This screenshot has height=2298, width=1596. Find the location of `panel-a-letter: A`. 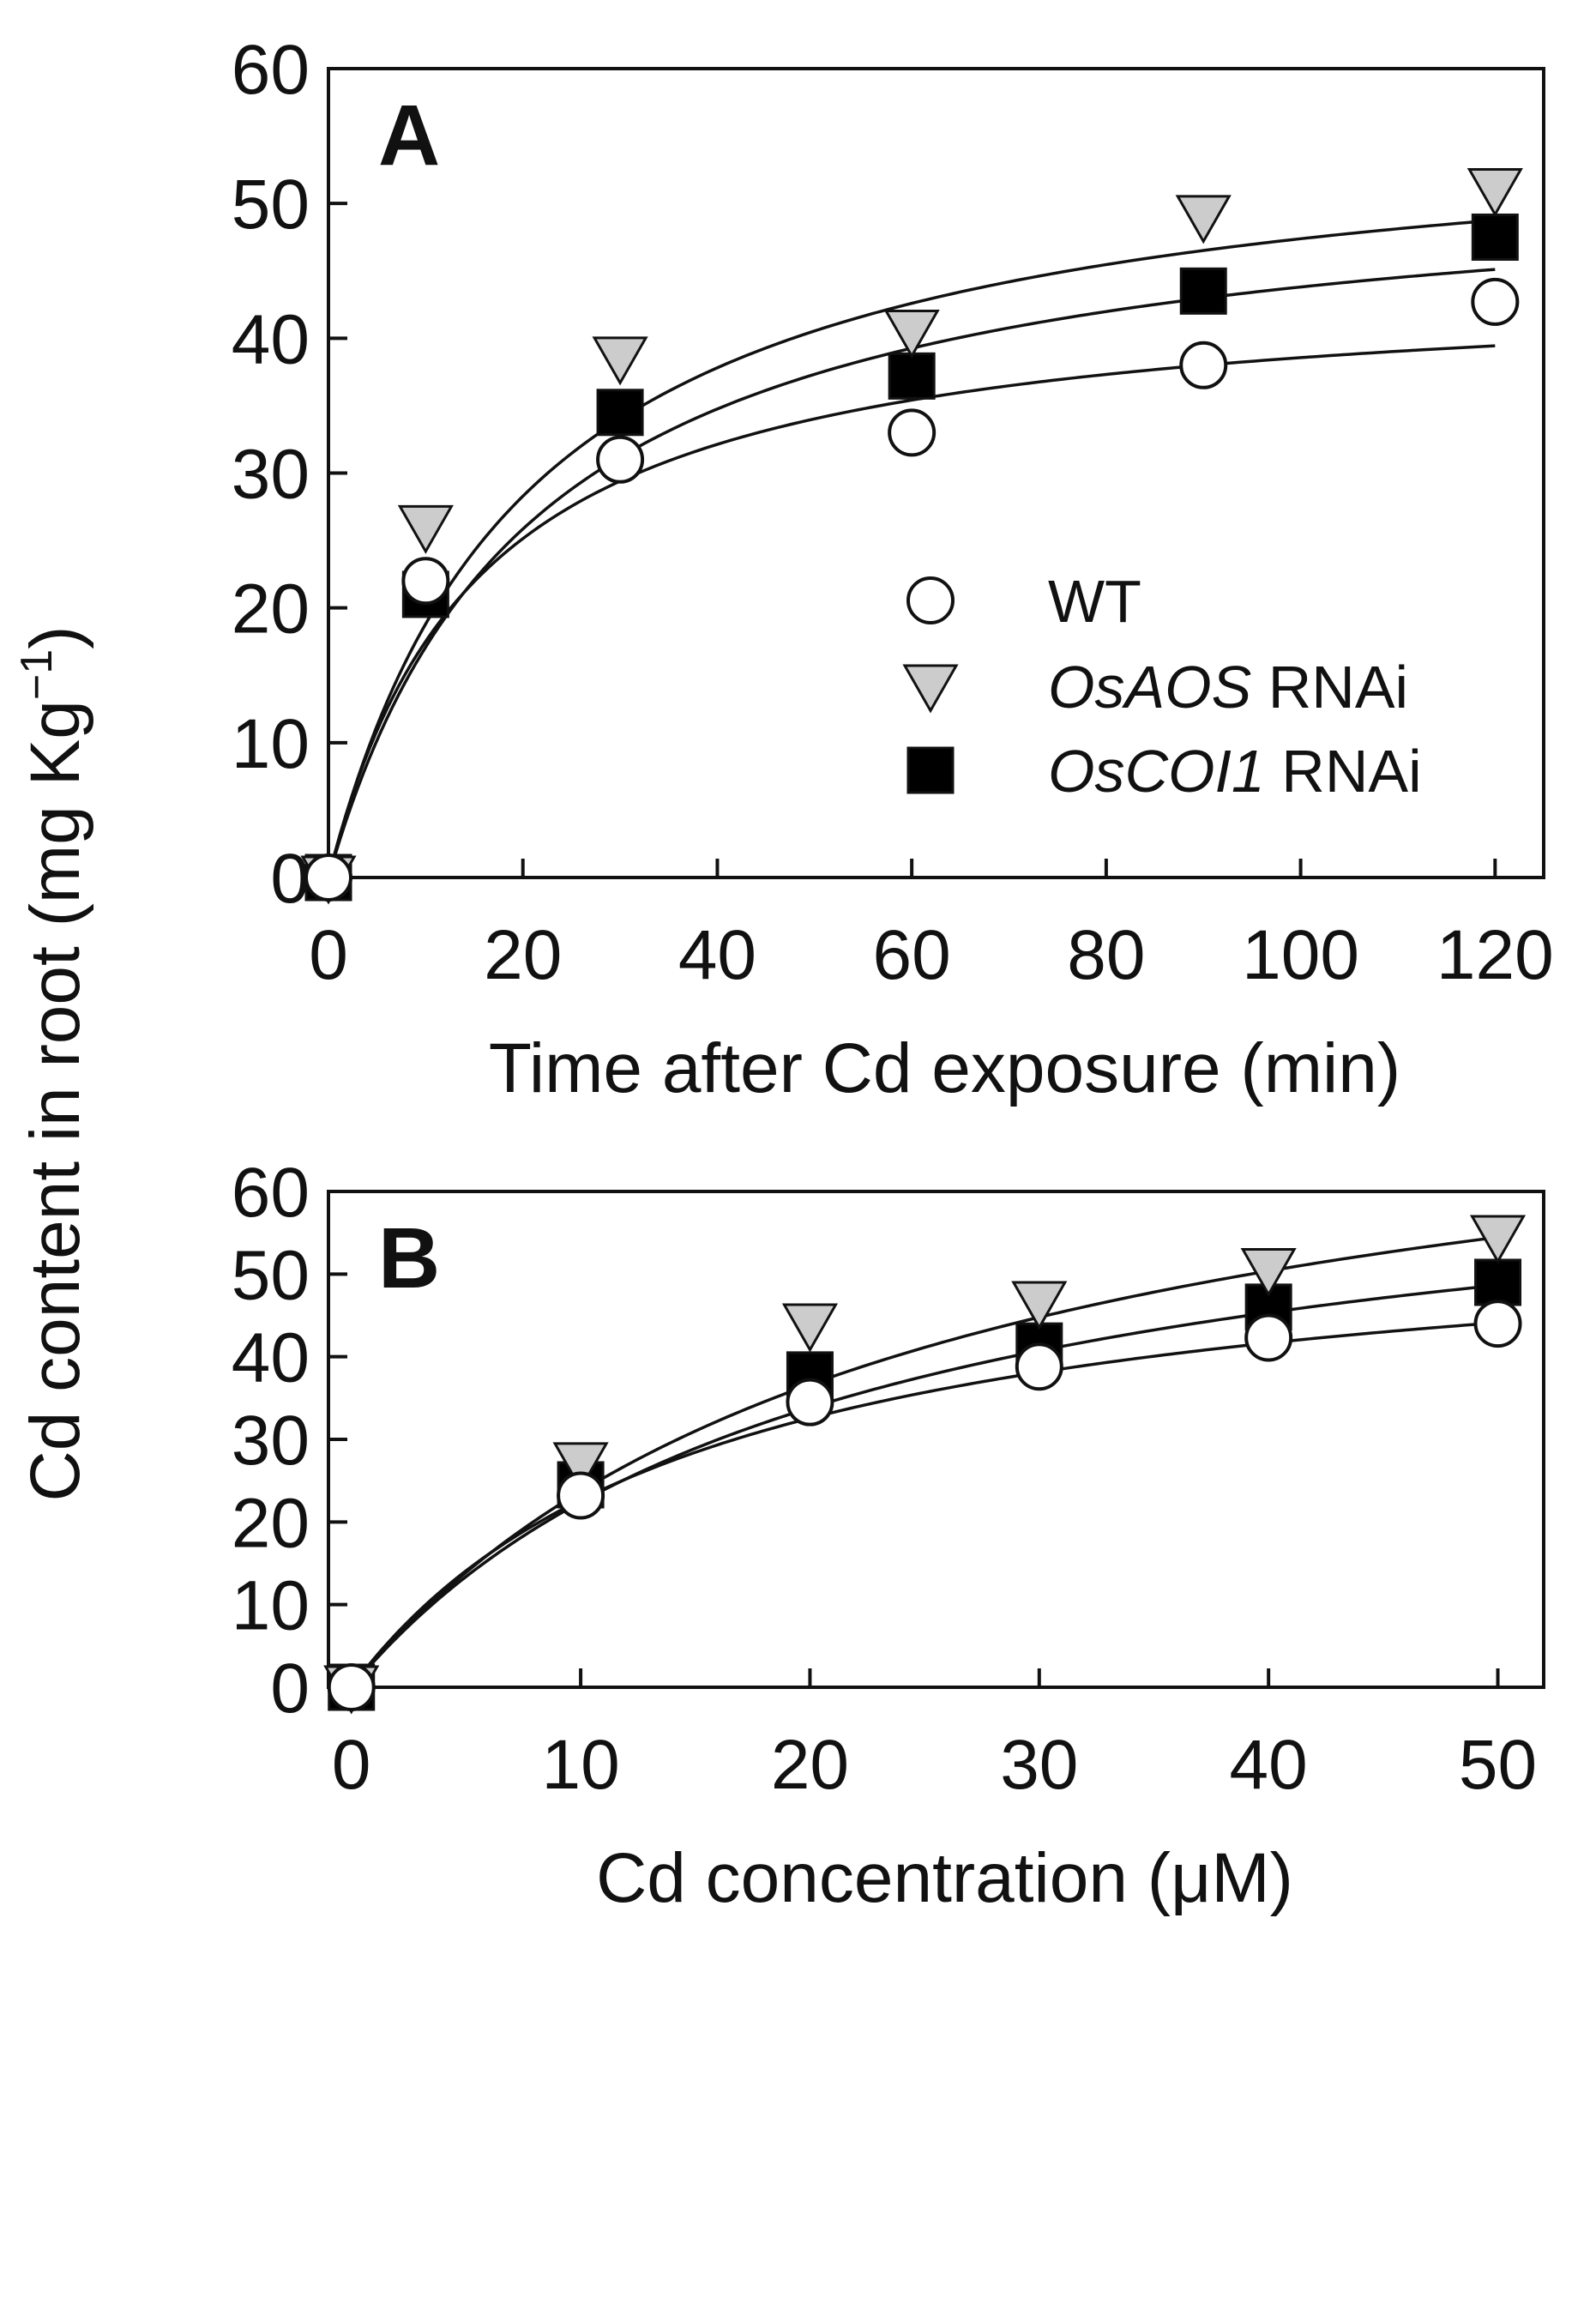

panel-a-letter: A is located at coordinates (409, 135).